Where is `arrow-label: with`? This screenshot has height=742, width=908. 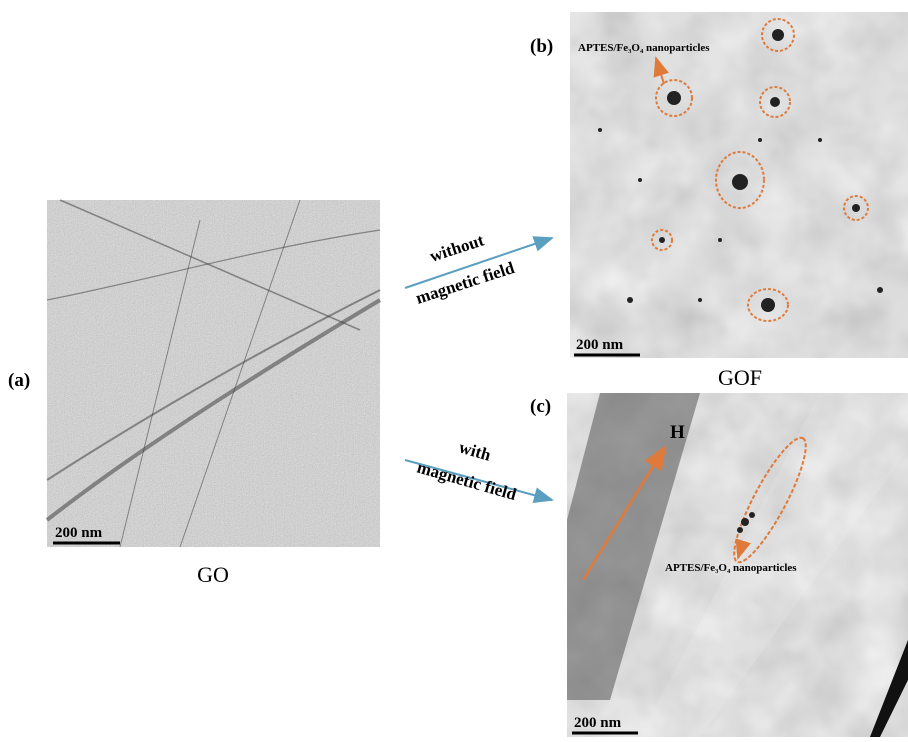
arrow-label: with is located at coordinates (475, 451).